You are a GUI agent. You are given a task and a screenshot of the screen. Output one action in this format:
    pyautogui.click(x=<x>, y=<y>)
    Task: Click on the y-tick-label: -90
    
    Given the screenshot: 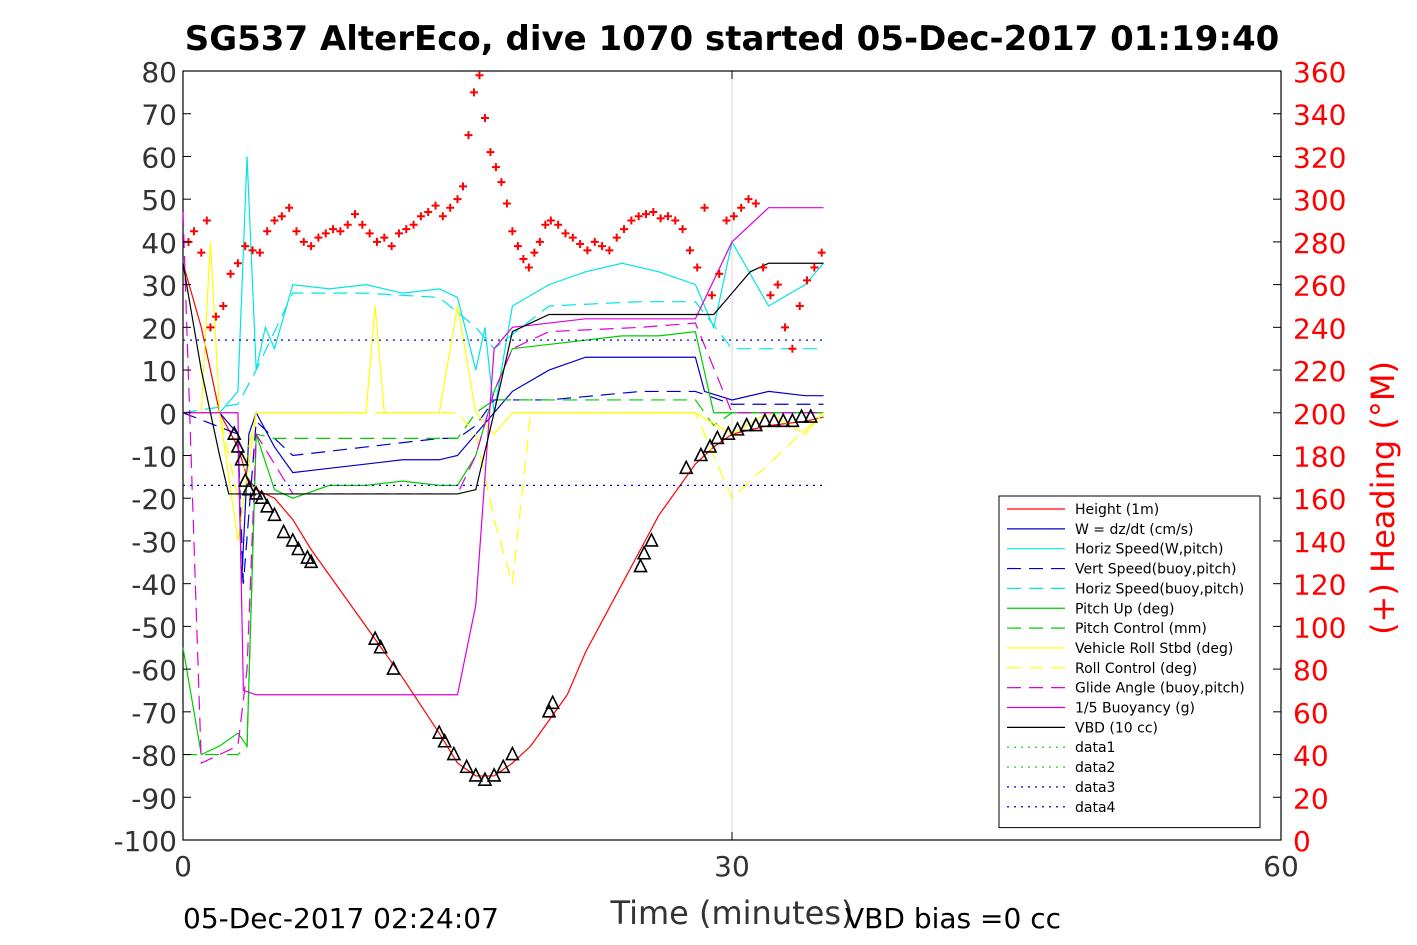 What is the action you would take?
    pyautogui.click(x=154, y=798)
    